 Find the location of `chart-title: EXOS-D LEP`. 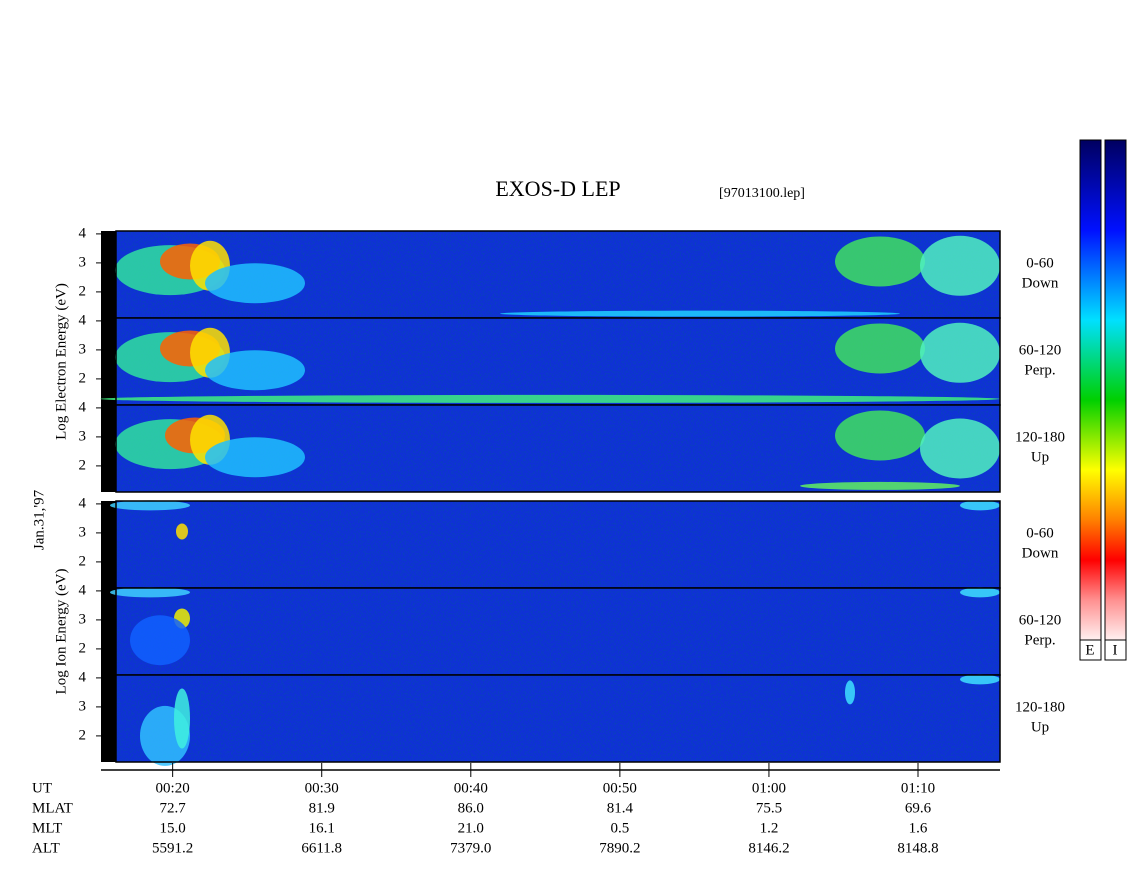

chart-title: EXOS-D LEP is located at coordinates (557, 188).